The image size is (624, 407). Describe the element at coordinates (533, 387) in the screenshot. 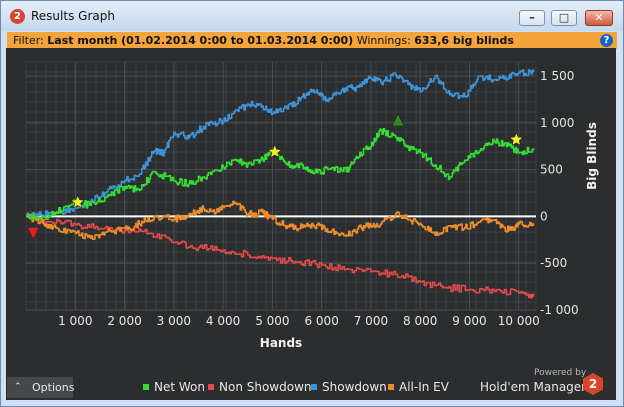

I see `brand-name: Hold'em Manager` at that location.